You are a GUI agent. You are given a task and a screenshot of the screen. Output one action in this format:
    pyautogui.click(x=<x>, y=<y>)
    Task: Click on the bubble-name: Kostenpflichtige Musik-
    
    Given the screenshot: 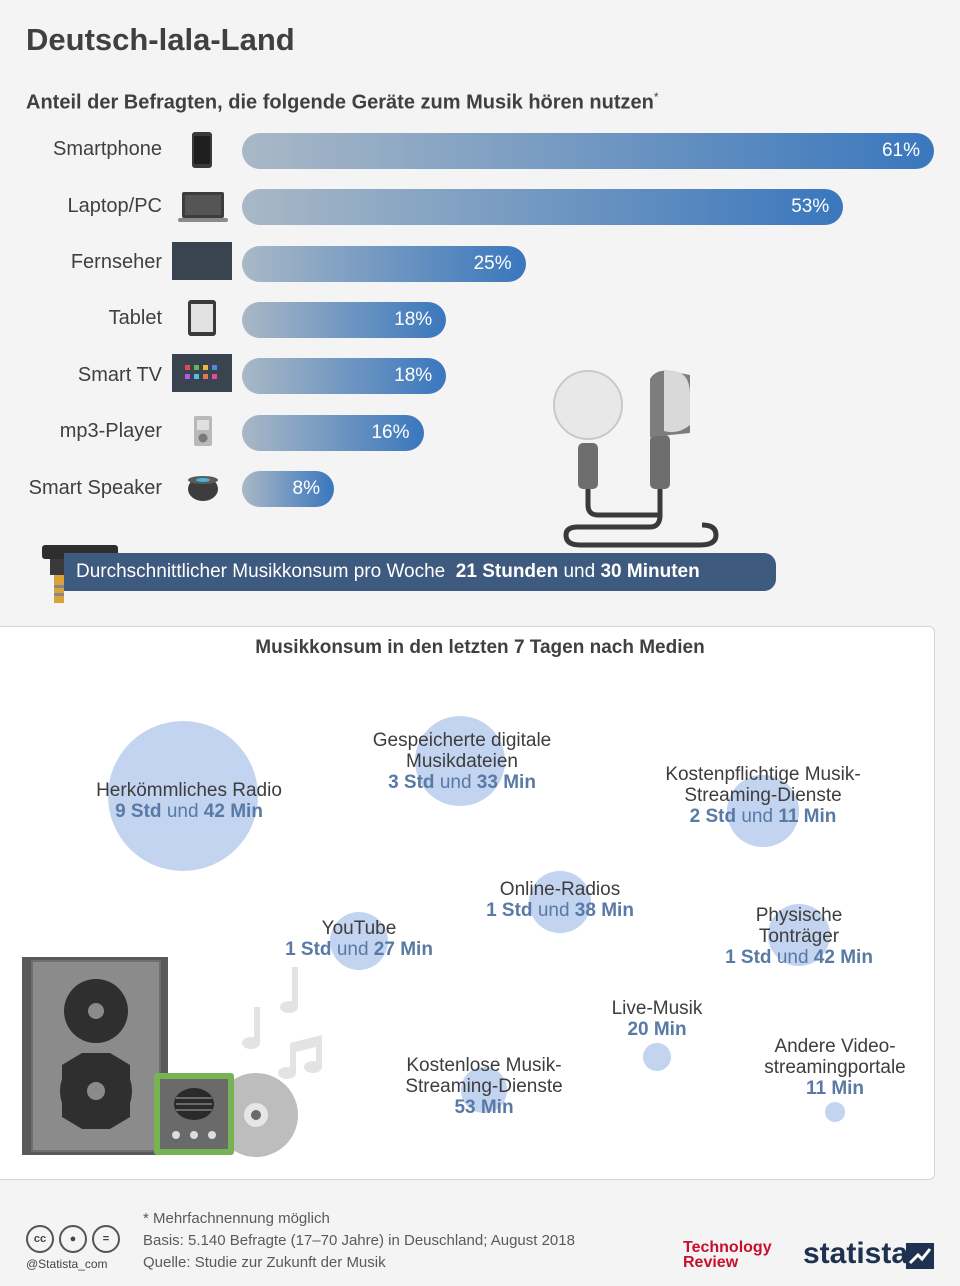 What is the action you would take?
    pyautogui.click(x=763, y=774)
    